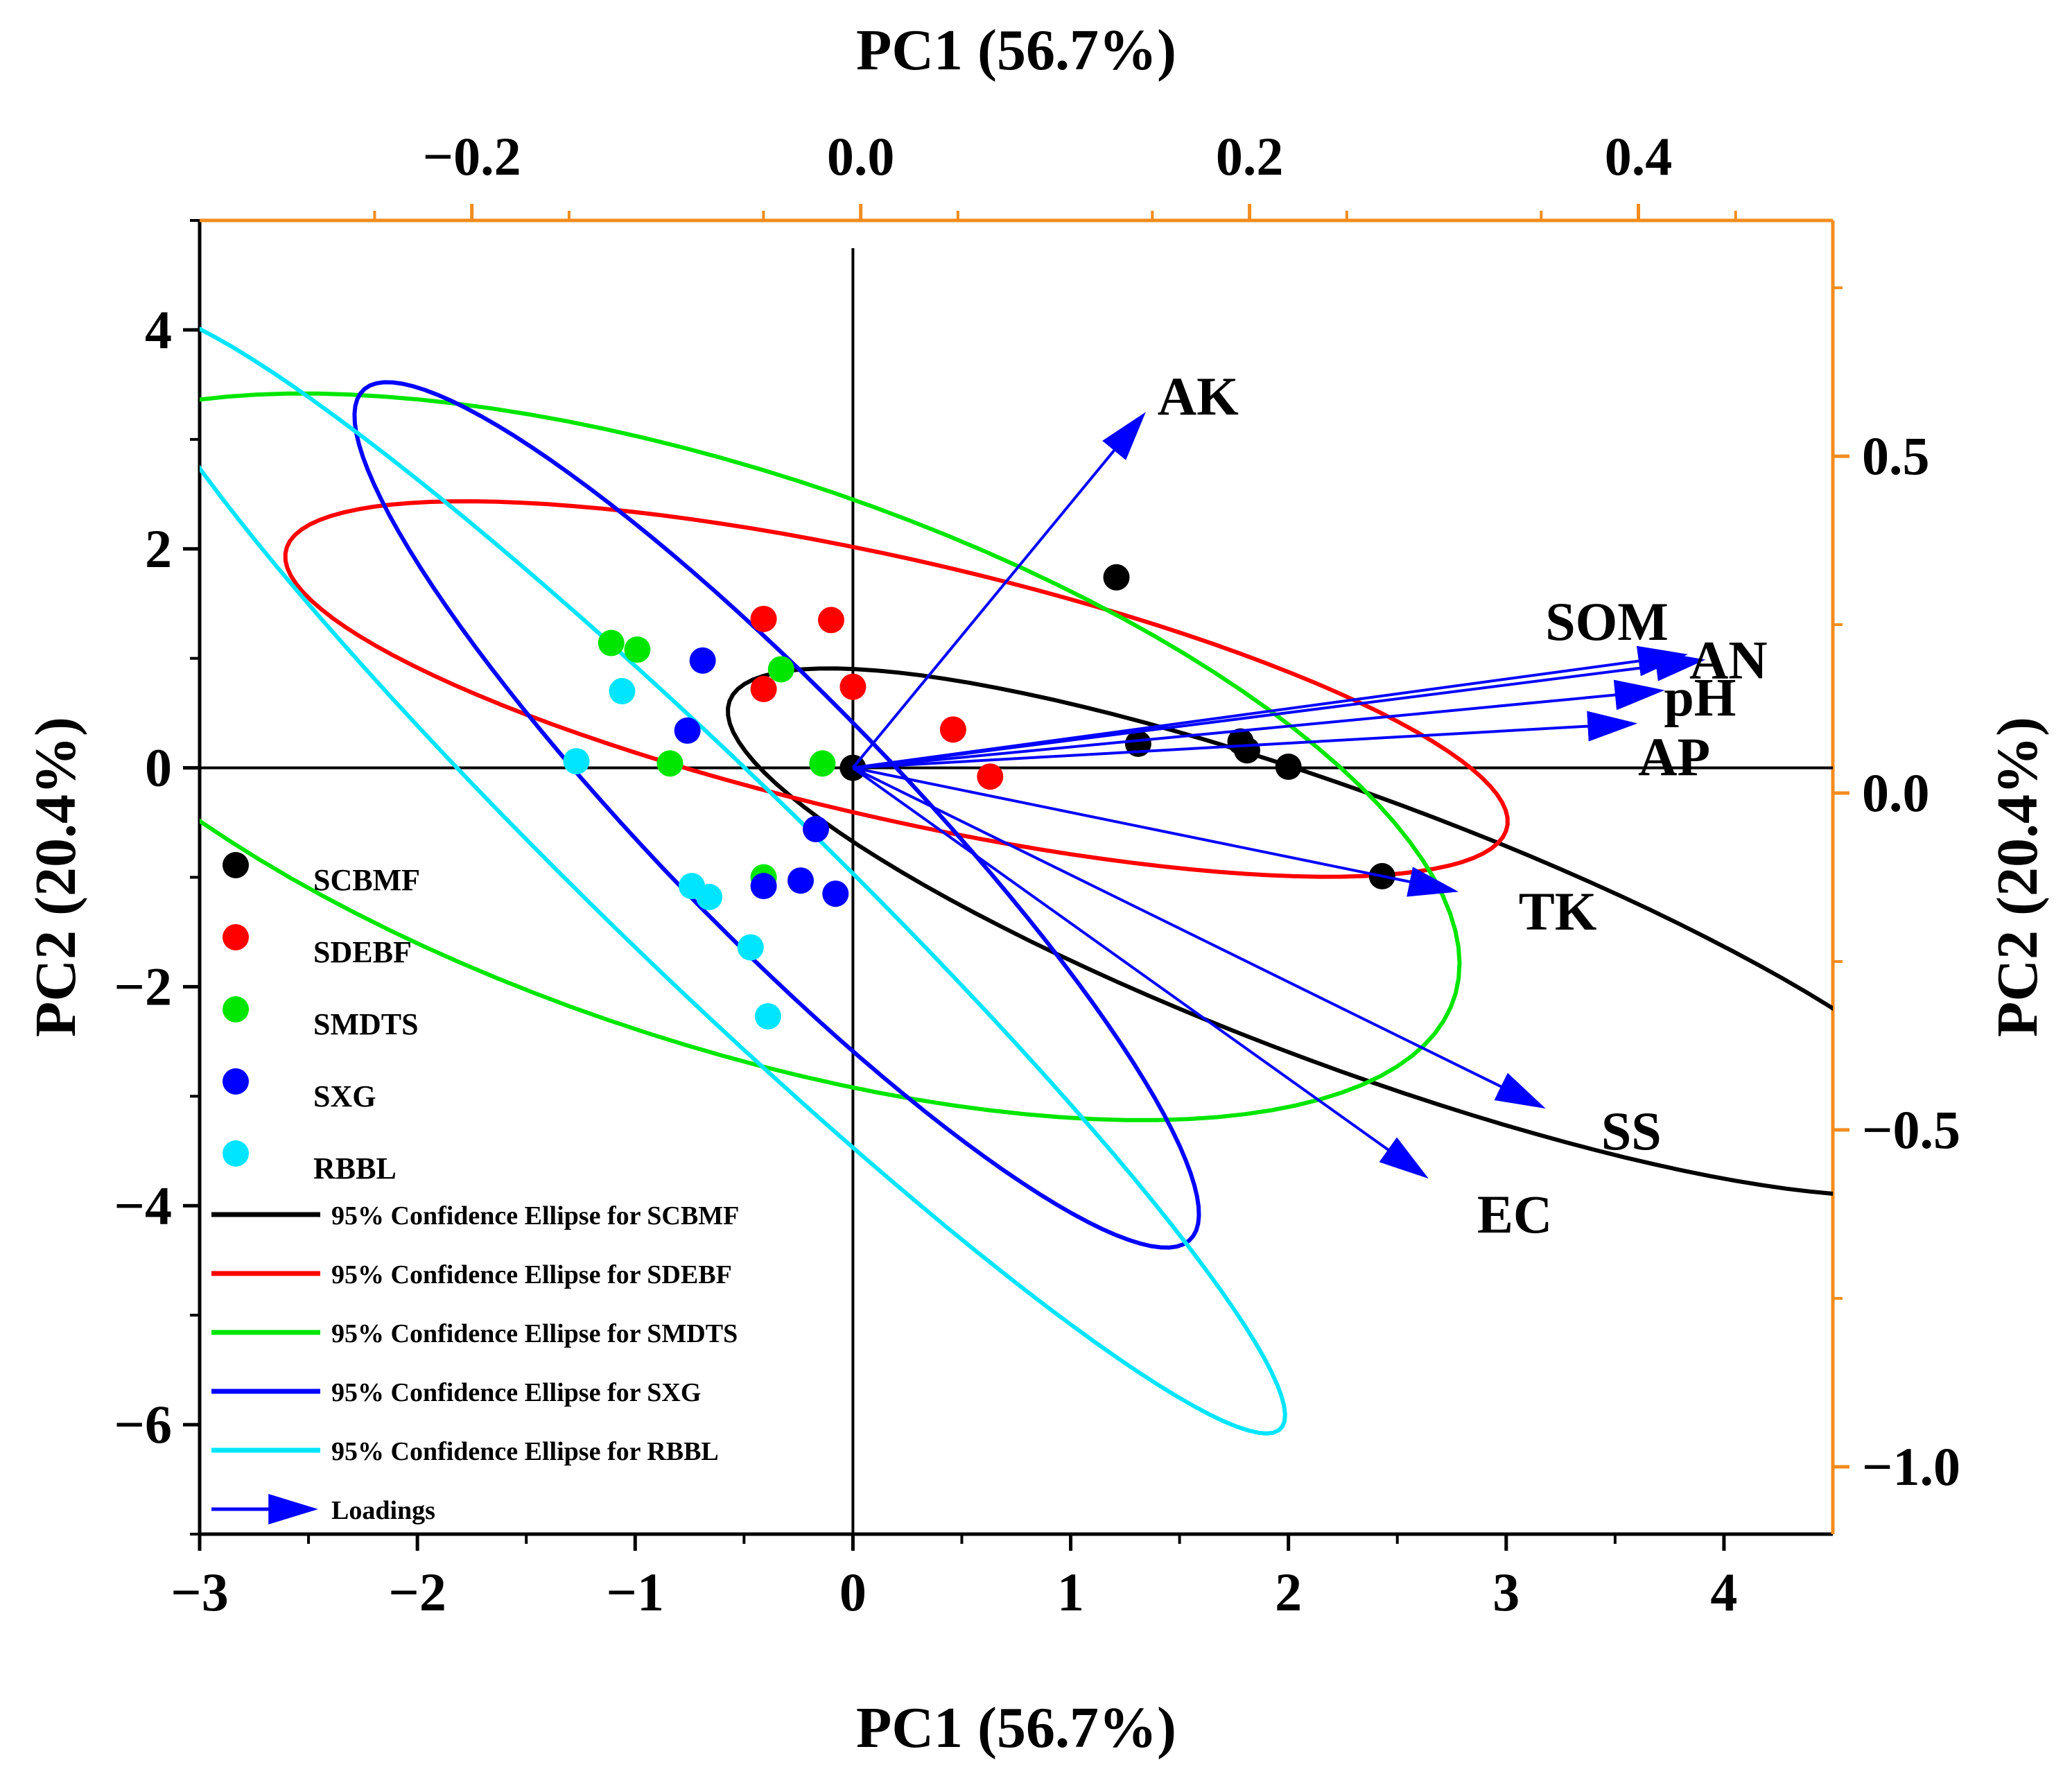 This screenshot has height=1783, width=2072. Describe the element at coordinates (1723, 1592) in the screenshot. I see `x-tick-label: 4` at that location.